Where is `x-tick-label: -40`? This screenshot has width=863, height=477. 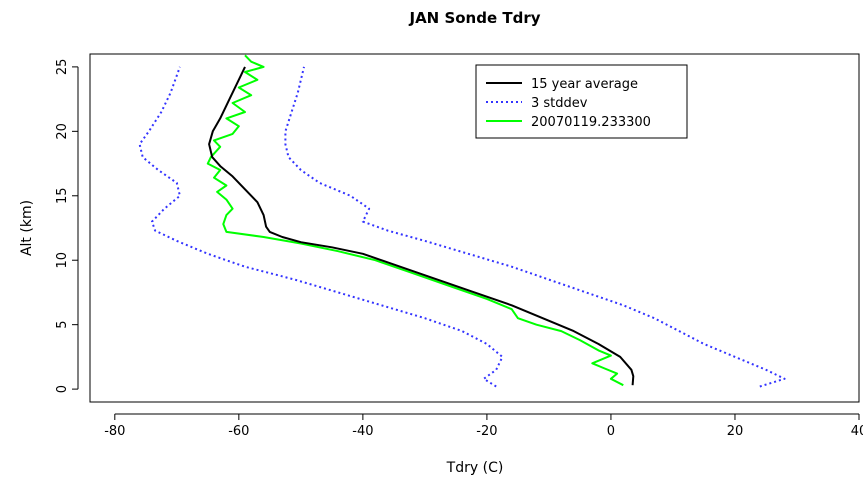 x-tick-label: -40 is located at coordinates (362, 431).